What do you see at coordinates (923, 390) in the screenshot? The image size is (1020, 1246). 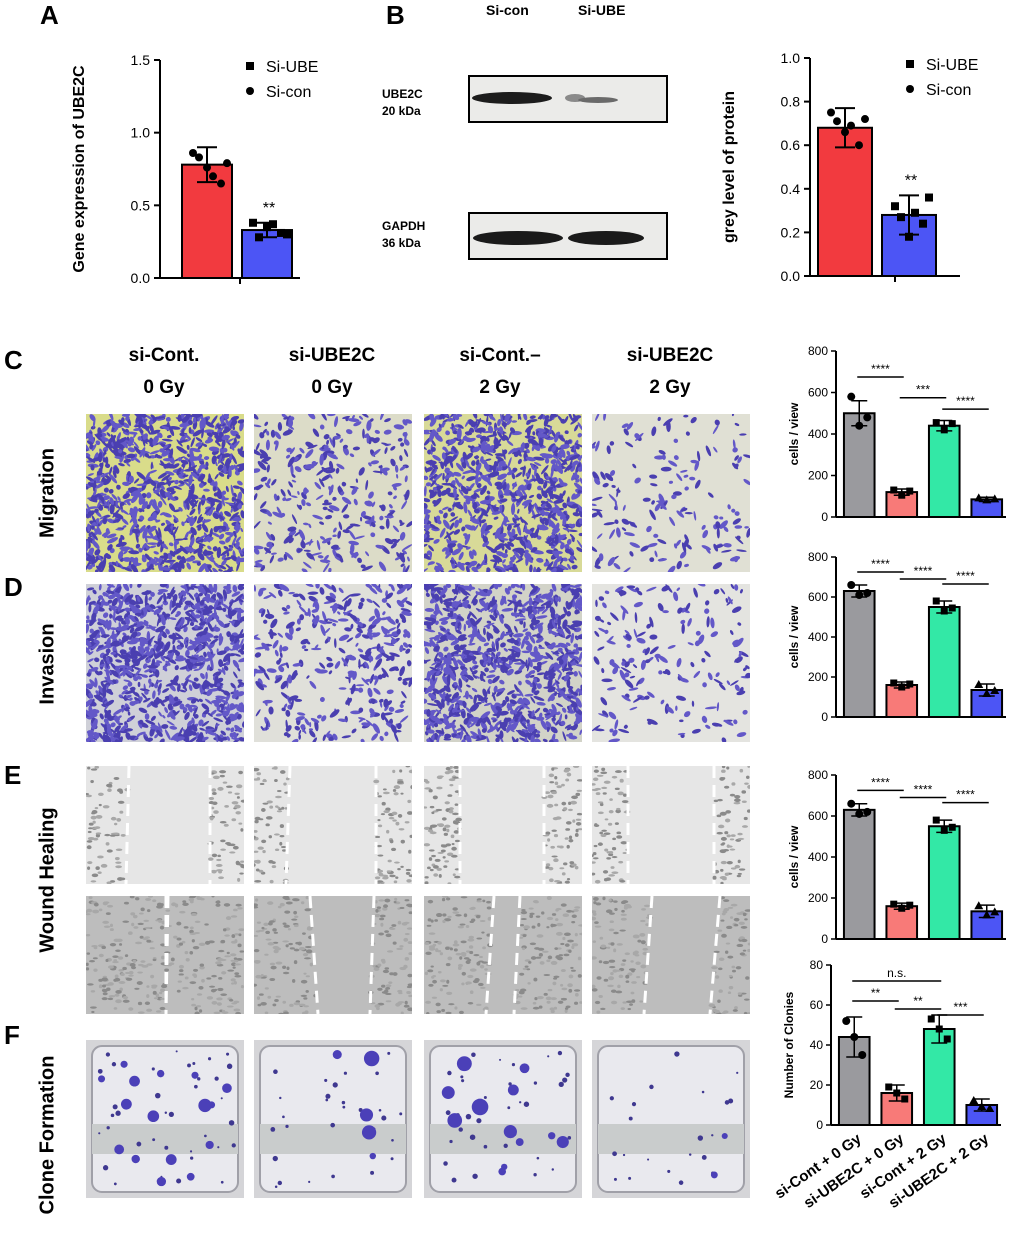 I see `significance-label: ***` at bounding box center [923, 390].